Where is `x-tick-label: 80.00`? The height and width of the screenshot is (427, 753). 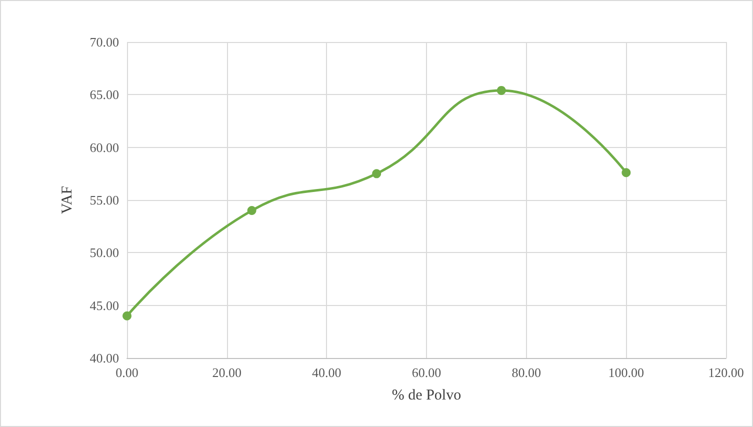
x-tick-label: 80.00 is located at coordinates (526, 372).